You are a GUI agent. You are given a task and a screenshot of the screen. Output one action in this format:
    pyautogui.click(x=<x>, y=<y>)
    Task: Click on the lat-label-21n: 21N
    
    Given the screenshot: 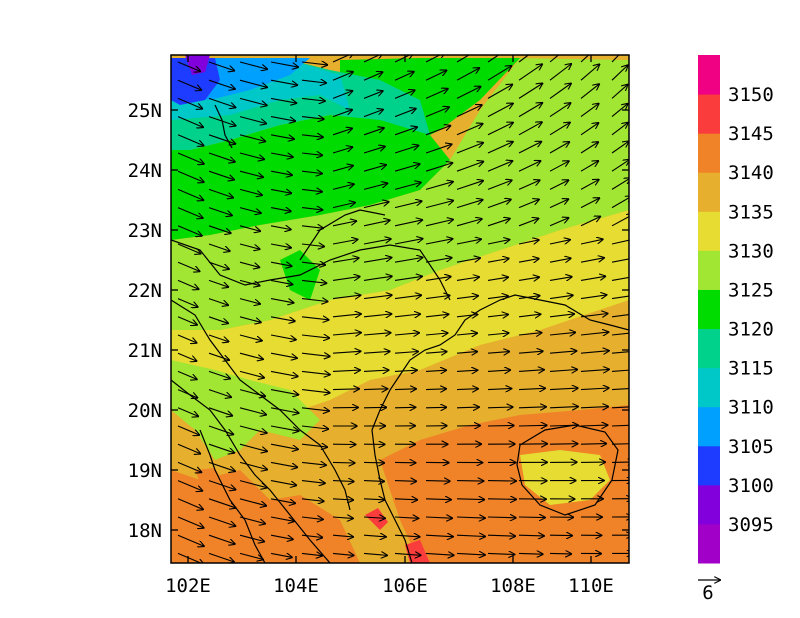 What is the action you would take?
    pyautogui.click(x=145, y=351)
    